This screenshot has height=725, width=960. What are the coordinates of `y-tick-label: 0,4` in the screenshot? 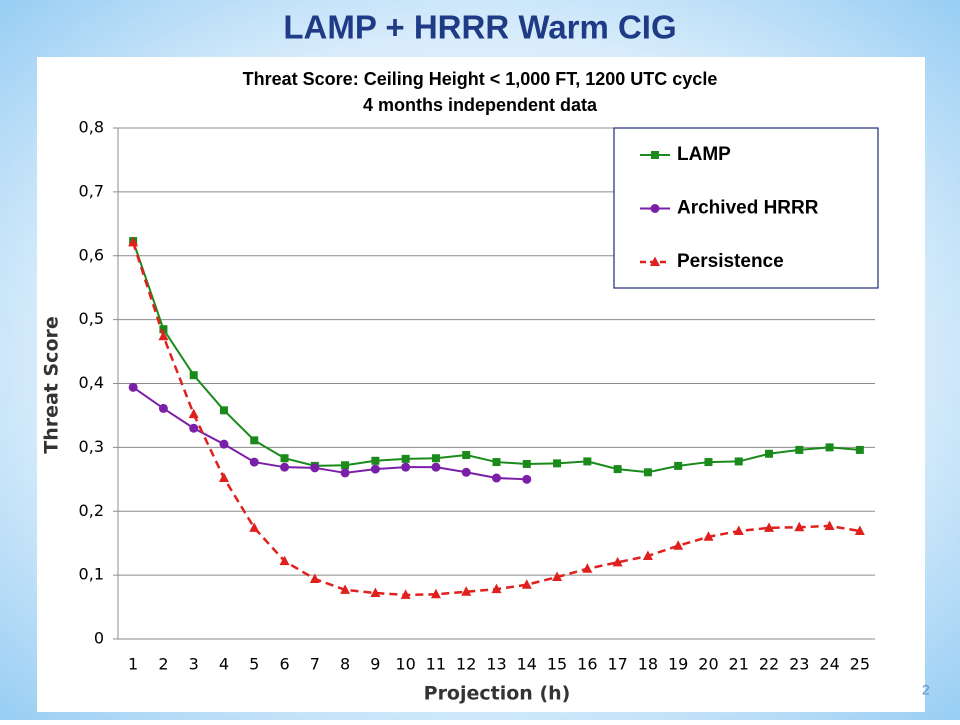 It's located at (91, 382).